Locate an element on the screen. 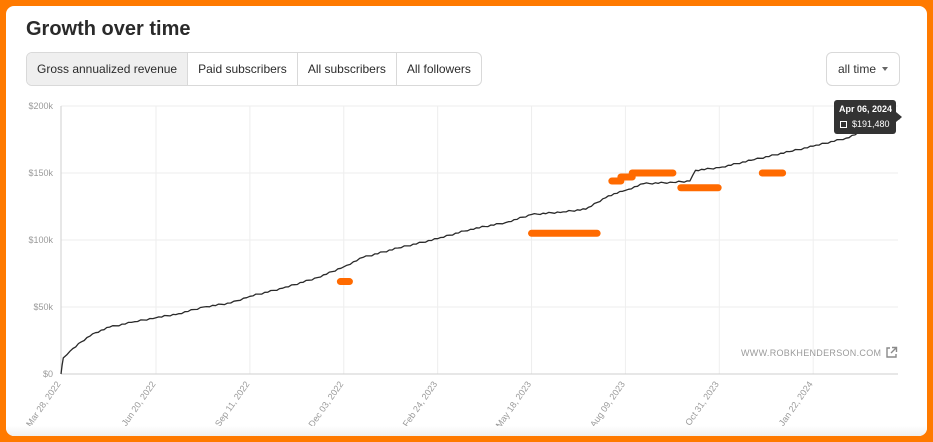 This screenshot has width=933, height=442. x-tick-label: Oct 31, 2023 is located at coordinates (702, 403).